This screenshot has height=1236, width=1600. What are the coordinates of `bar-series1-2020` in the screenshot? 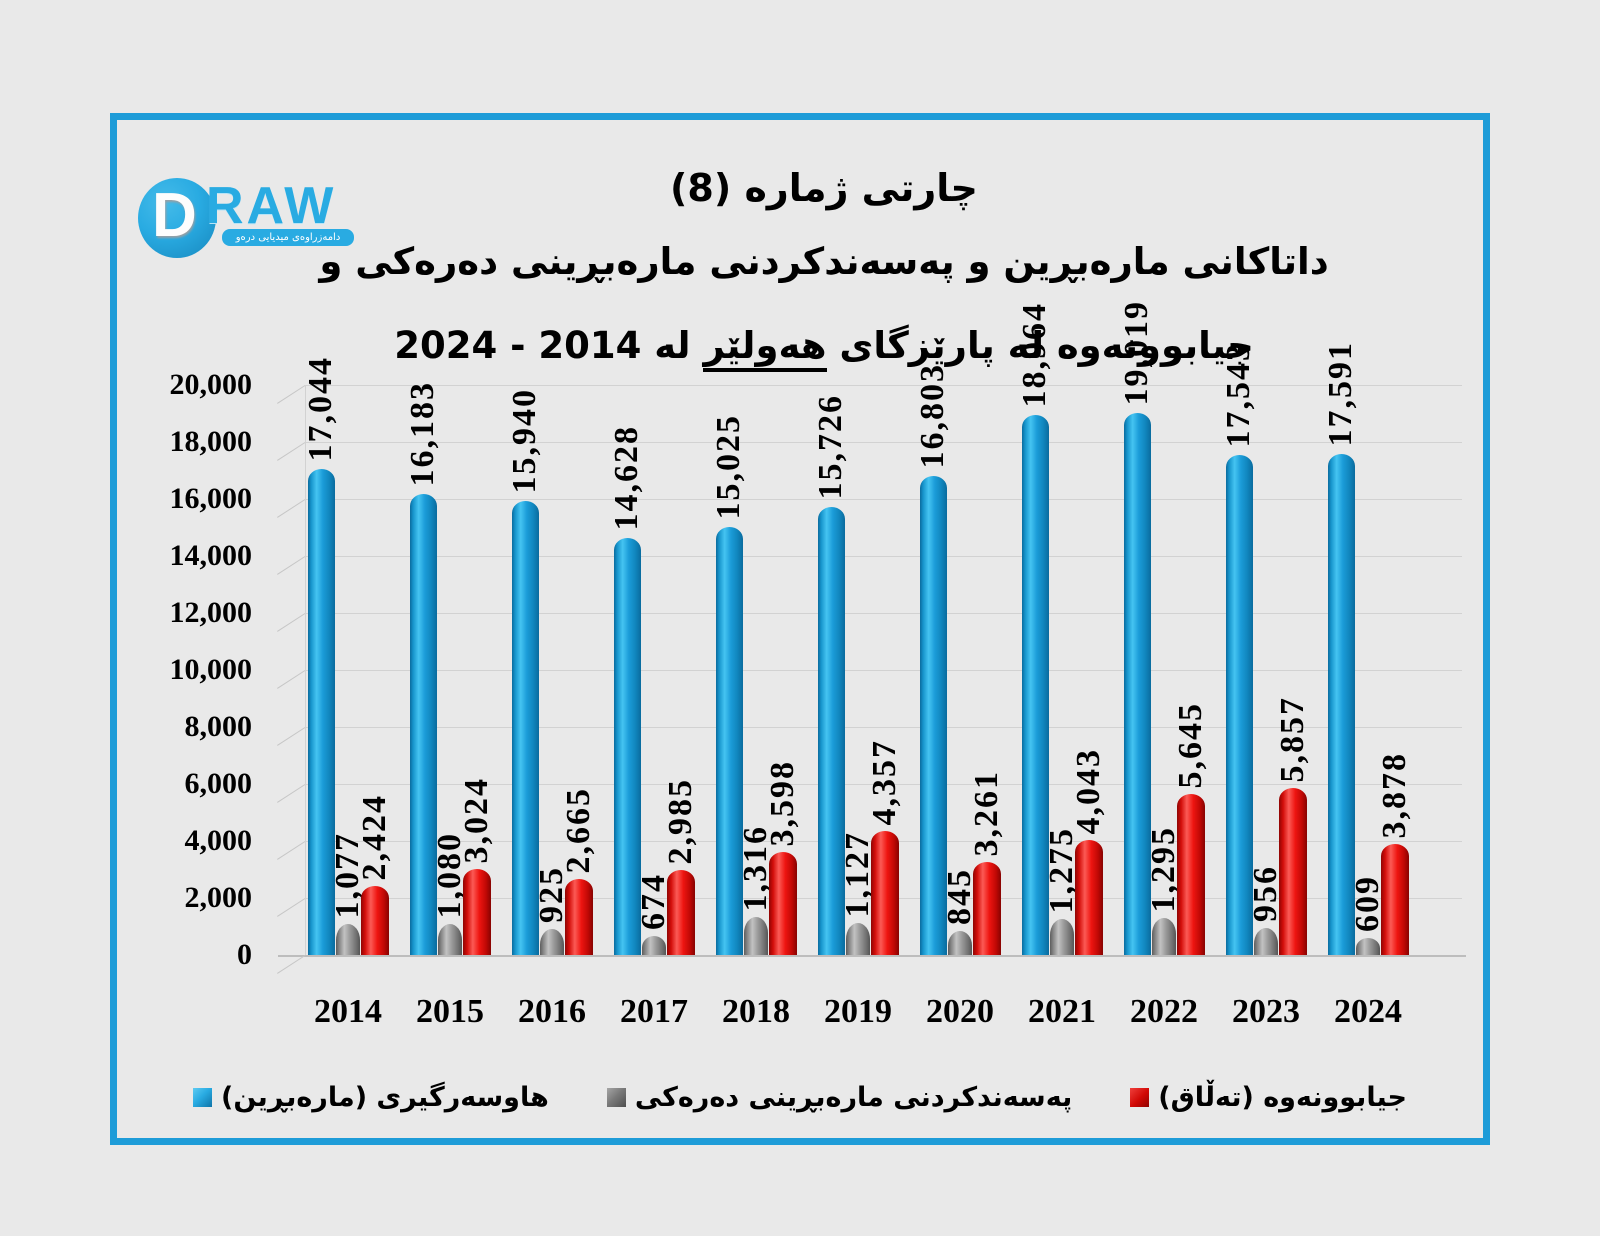 It's located at (960, 943).